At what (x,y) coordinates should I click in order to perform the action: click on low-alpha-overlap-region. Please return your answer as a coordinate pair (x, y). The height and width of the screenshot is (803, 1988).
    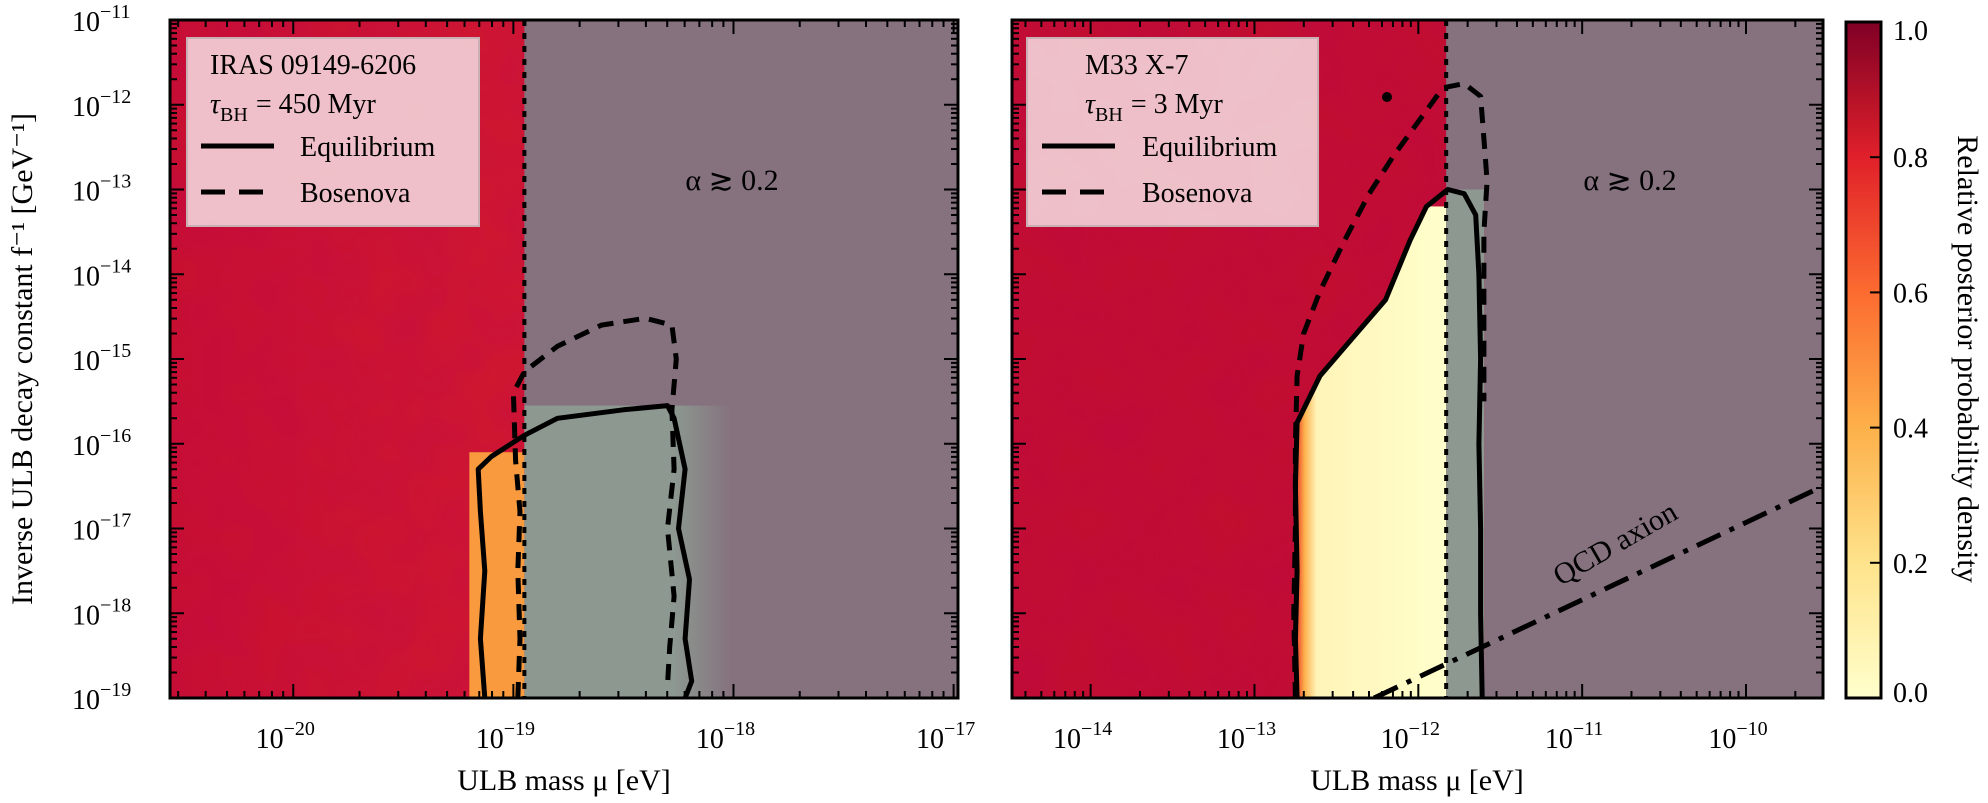
    Looking at the image, I should click on (628, 551).